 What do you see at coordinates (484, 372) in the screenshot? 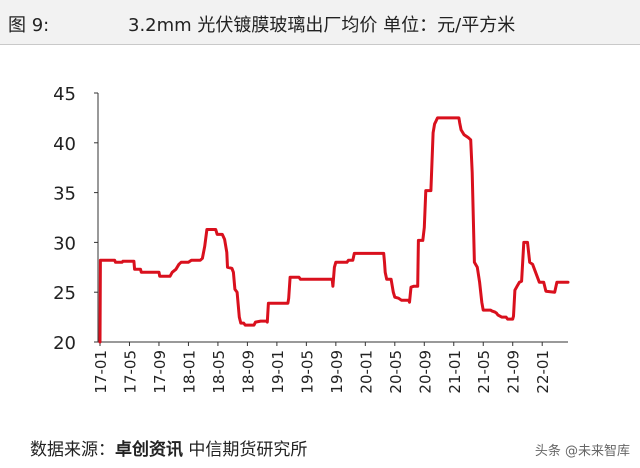
I see `x-tick-label: 21-05` at bounding box center [484, 372].